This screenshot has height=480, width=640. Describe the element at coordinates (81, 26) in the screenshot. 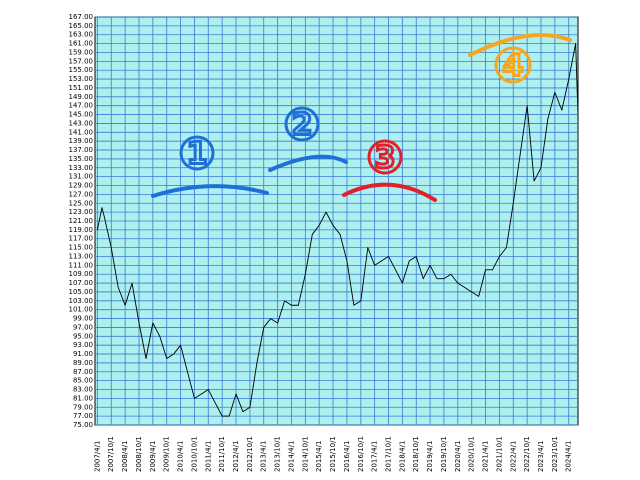

I see `y-tick-label: 165.00` at that location.